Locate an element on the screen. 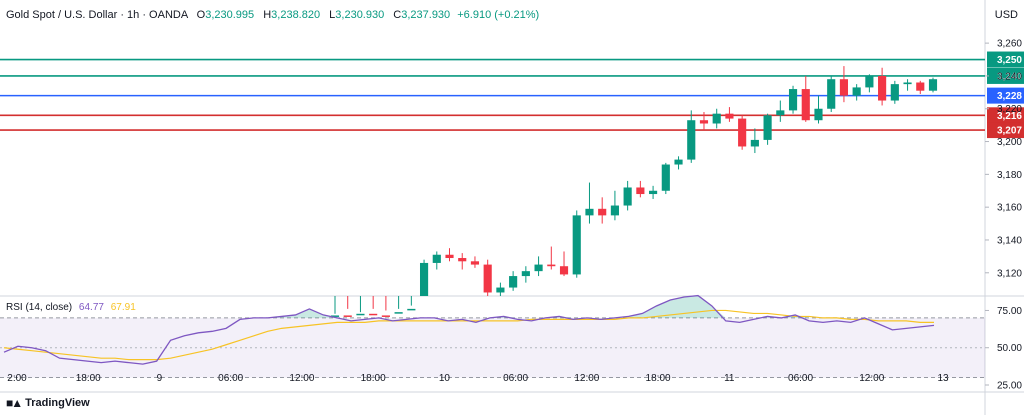 The width and height of the screenshot is (1024, 415). price-tick-label: 3,220 is located at coordinates (1009, 109).